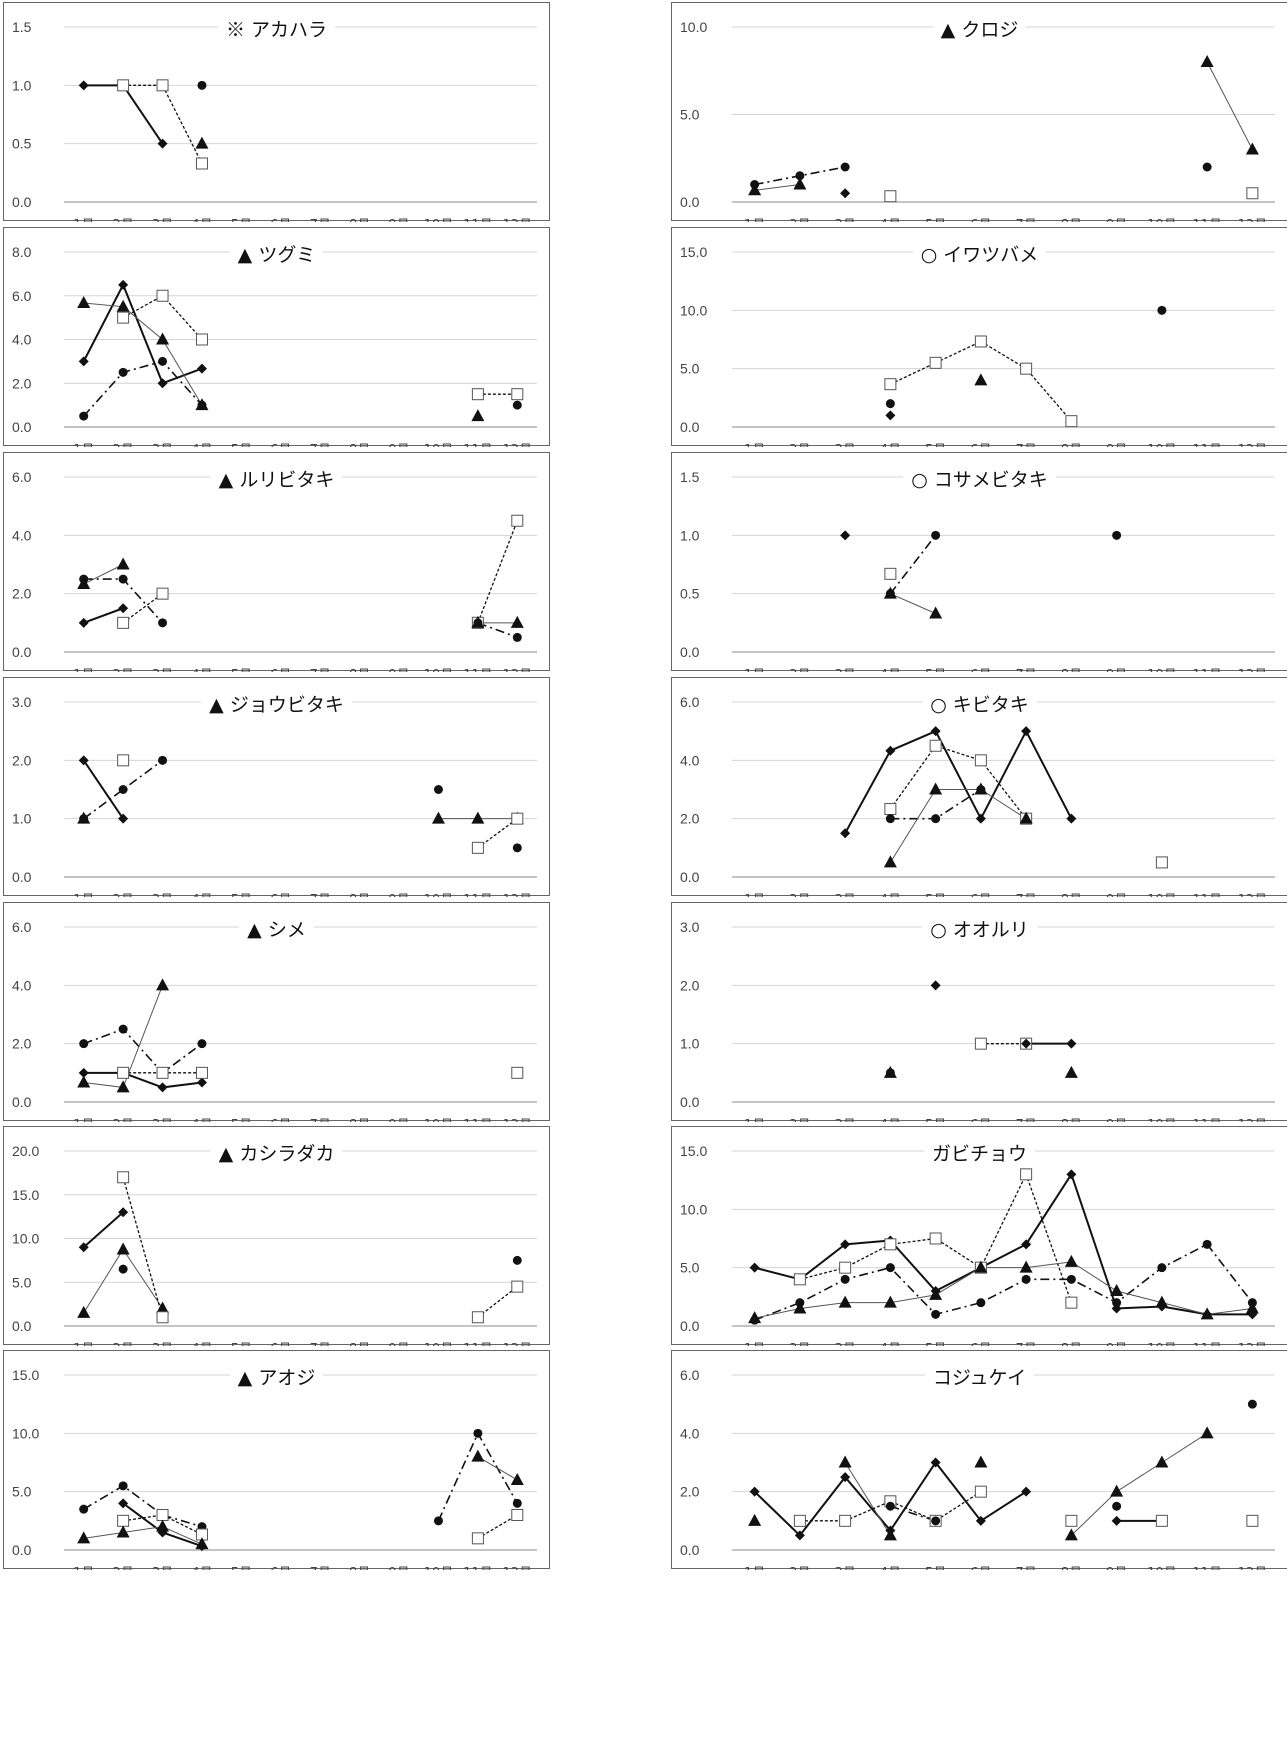 Image resolution: width=1287 pixels, height=1757 pixels. I want to click on chart-title-text: ▲ ジョウビタキ, so click(276, 705).